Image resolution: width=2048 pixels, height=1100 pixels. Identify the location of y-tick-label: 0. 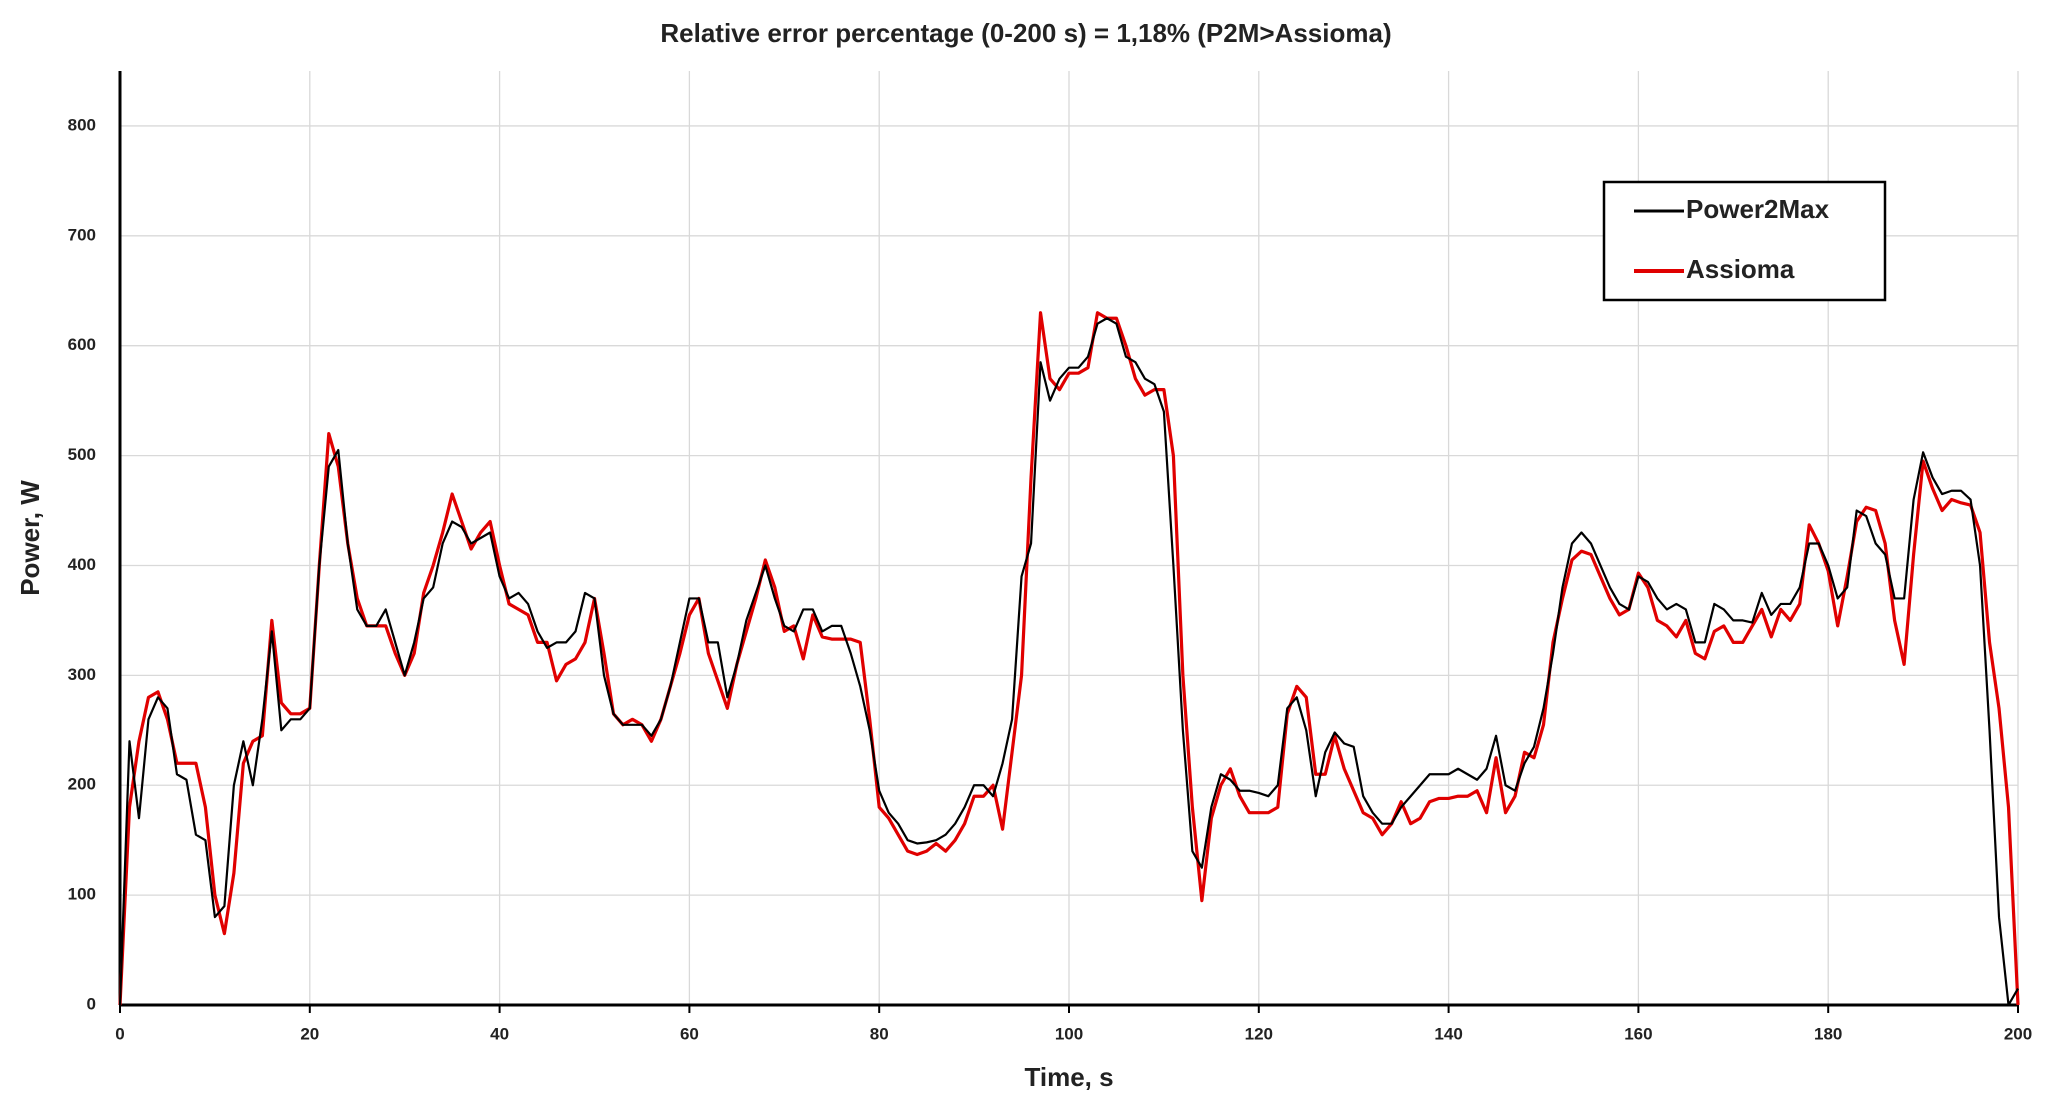
(91, 1003).